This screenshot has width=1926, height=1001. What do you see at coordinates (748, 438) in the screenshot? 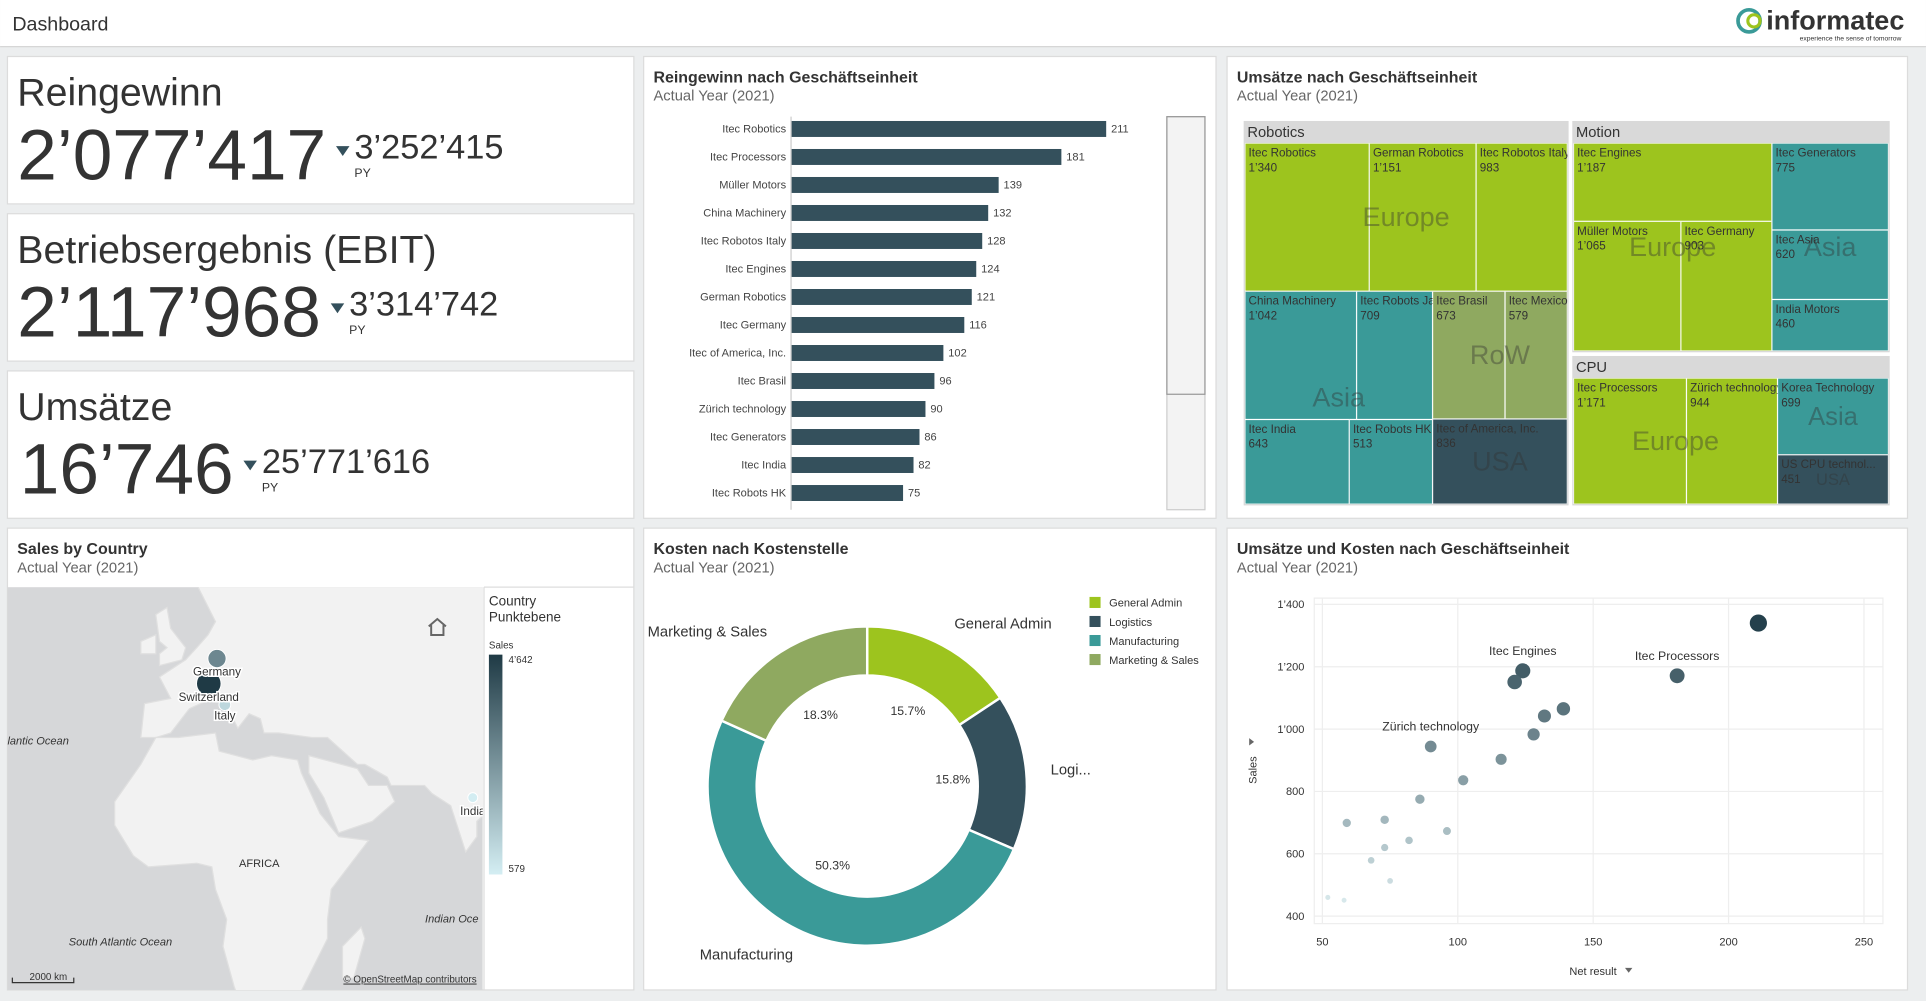
I see `y-tick-label: Itec Generators` at bounding box center [748, 438].